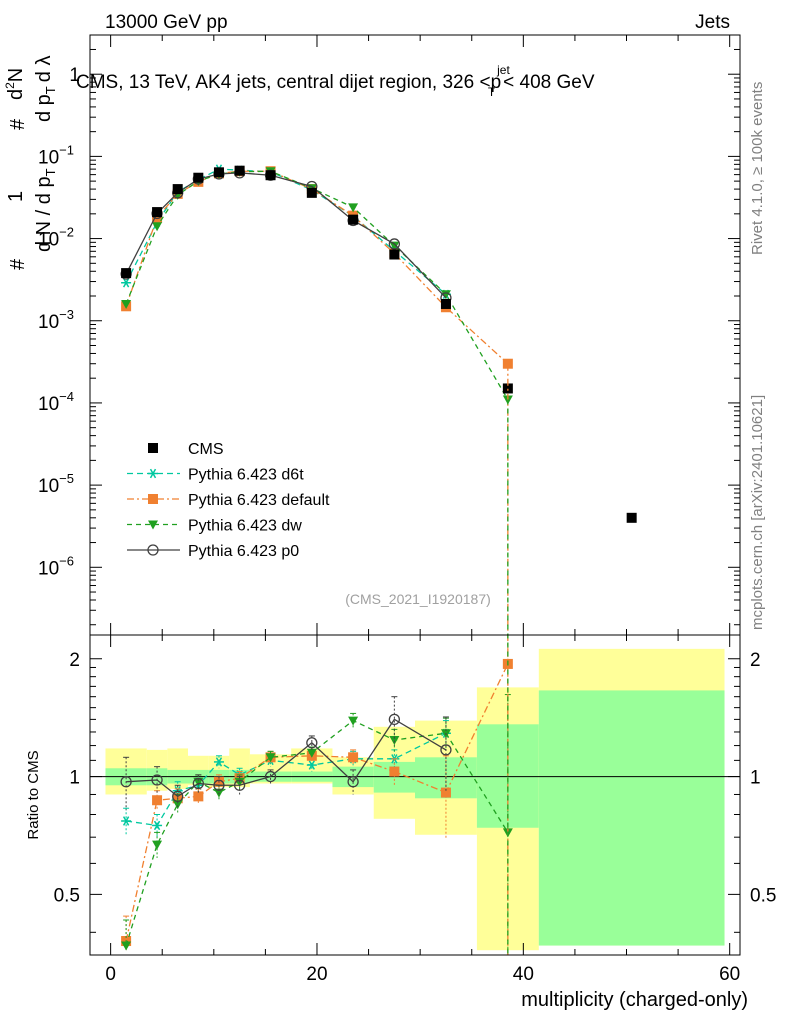  I want to click on legend-item-pythia-6-423-d6t: Pythia 6.423 d6t, so click(215, 475).